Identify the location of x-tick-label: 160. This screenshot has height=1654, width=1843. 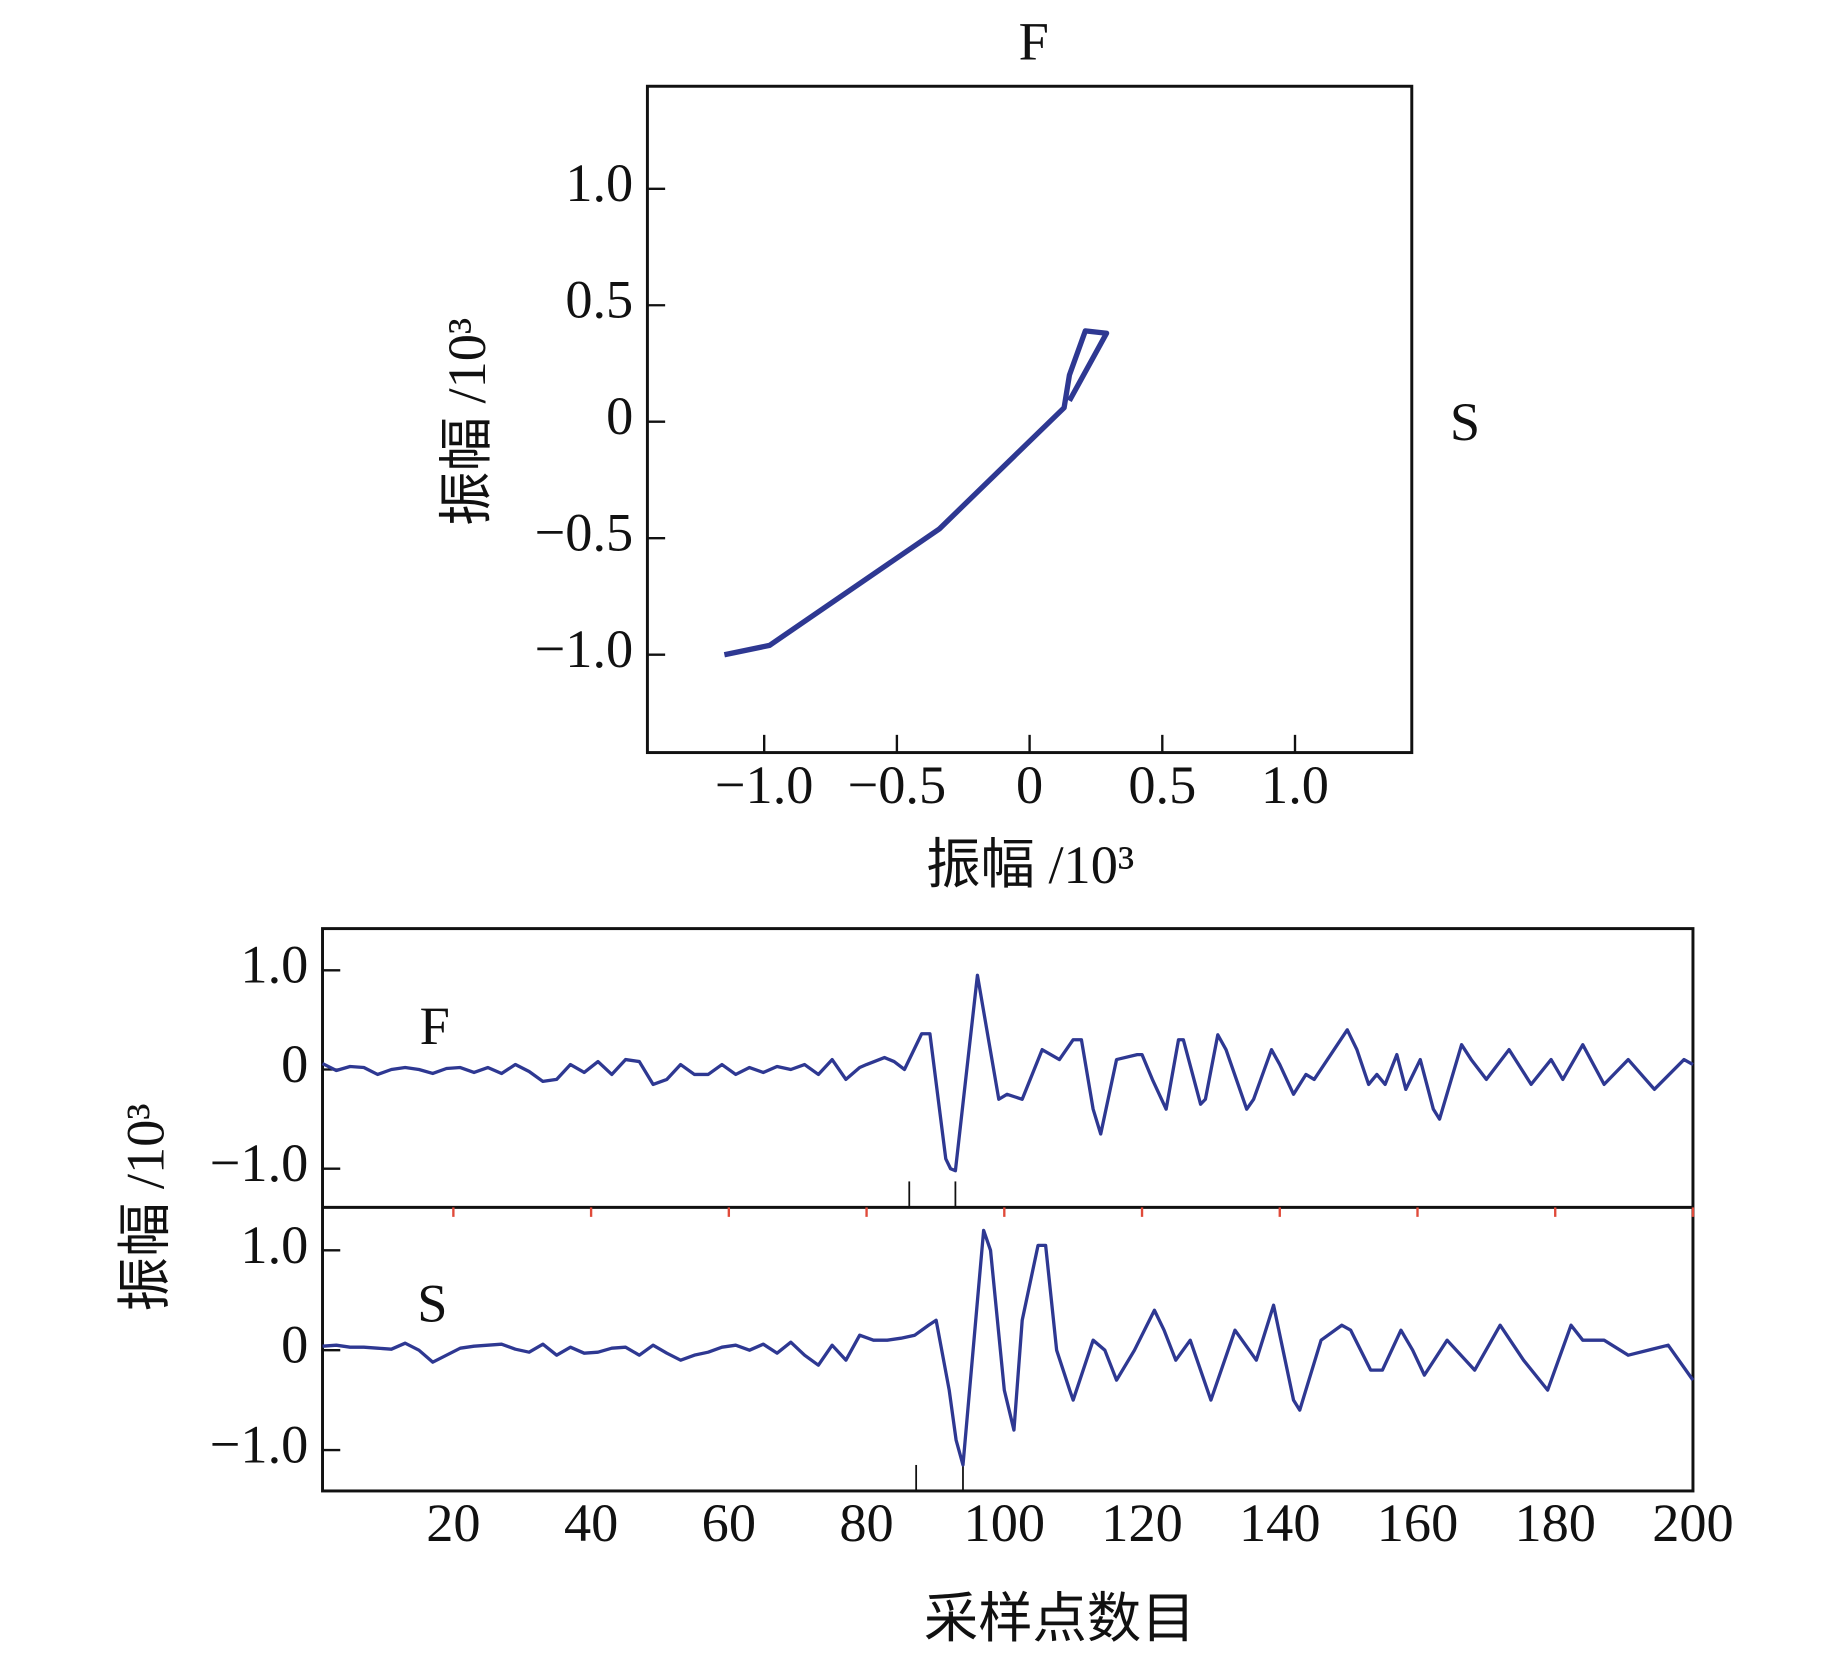
(1418, 1523).